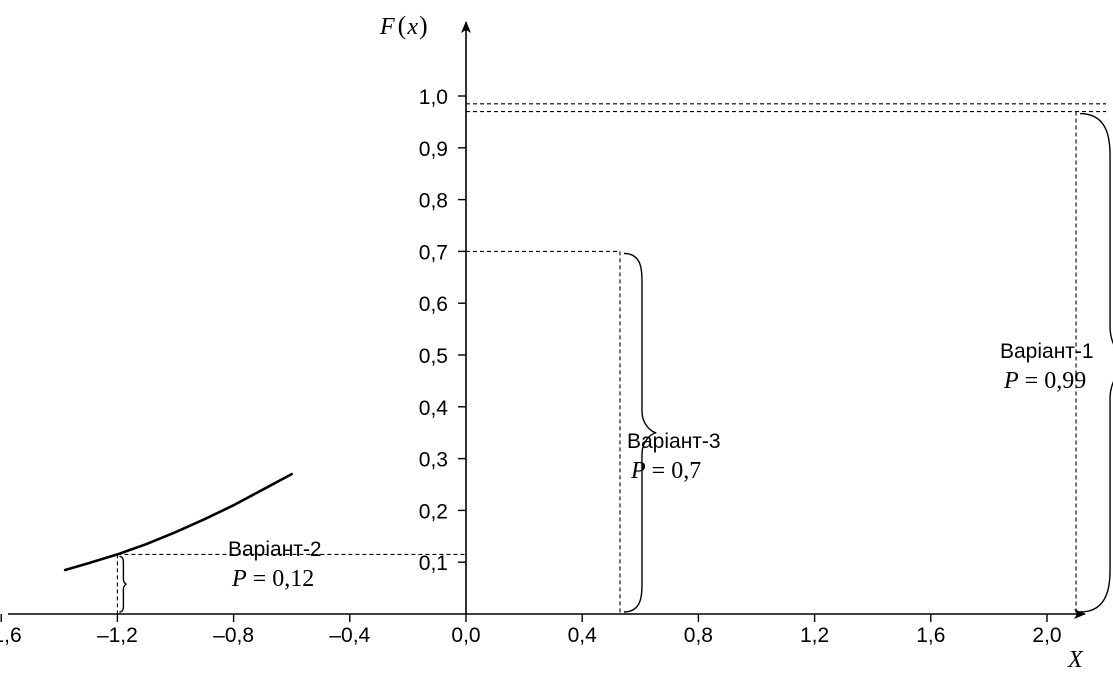  I want to click on y-tick-group: 0,1 0,2 0,3 0,4 0,5 0,6 0,7 0,8 0,9 1,0, so click(442, 330).